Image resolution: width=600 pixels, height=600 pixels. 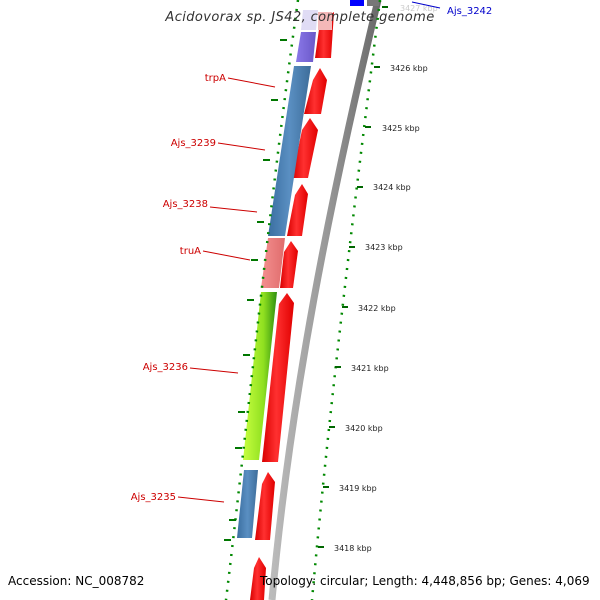 What do you see at coordinates (190, 251) in the screenshot?
I see `gene-label-truA: truA` at bounding box center [190, 251].